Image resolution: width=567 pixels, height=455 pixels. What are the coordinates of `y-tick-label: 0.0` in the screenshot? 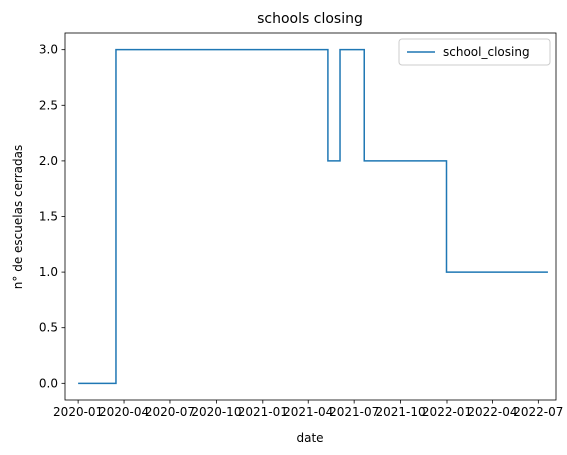 It's located at (48, 383).